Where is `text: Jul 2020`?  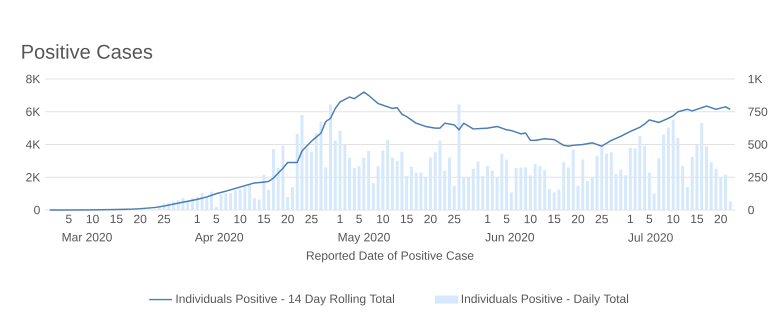
text: Jul 2020 is located at coordinates (650, 237).